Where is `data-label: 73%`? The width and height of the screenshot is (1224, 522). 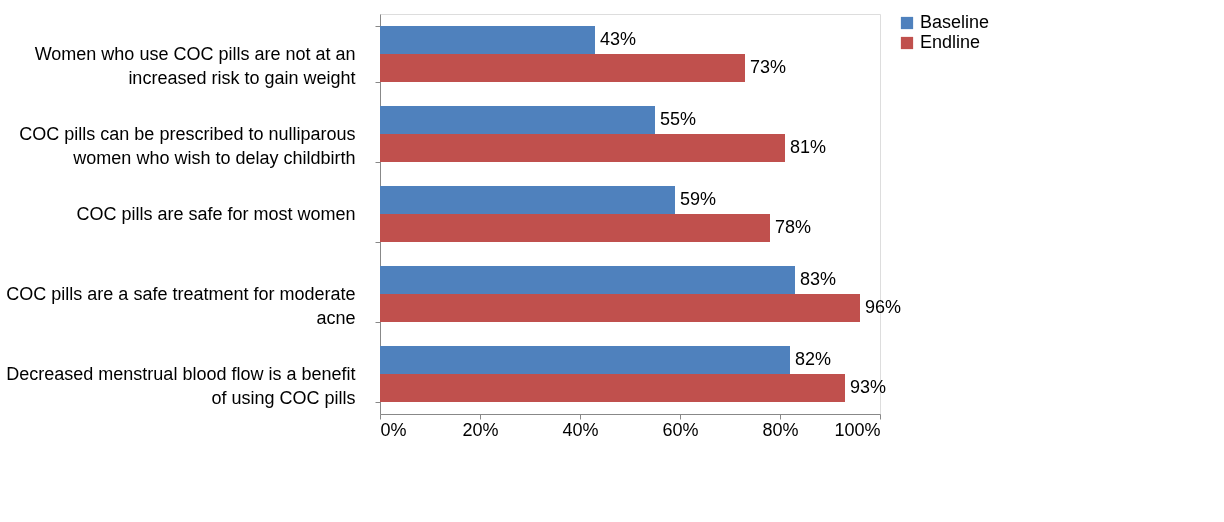
data-label: 73% is located at coordinates (768, 67).